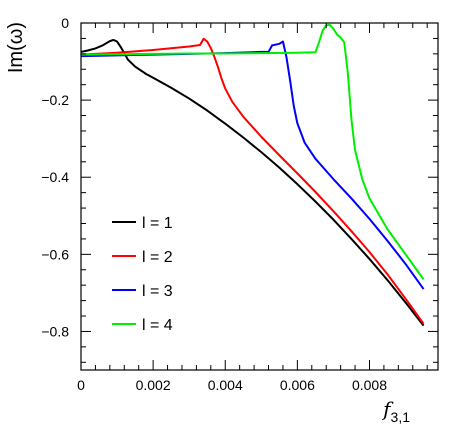  What do you see at coordinates (142, 274) in the screenshot?
I see `legend: l = 1 l = 2 l = 3 l = 4` at bounding box center [142, 274].